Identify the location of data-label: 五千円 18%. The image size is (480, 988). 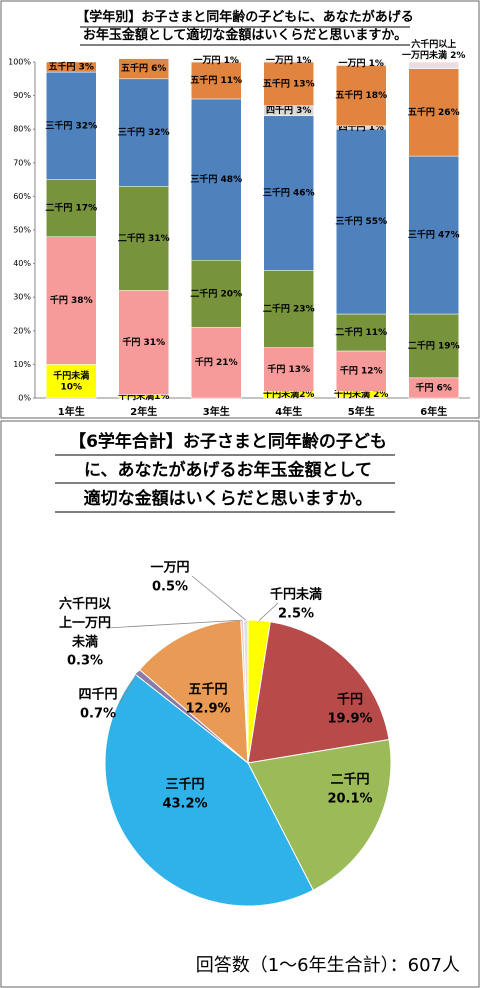
(361, 95).